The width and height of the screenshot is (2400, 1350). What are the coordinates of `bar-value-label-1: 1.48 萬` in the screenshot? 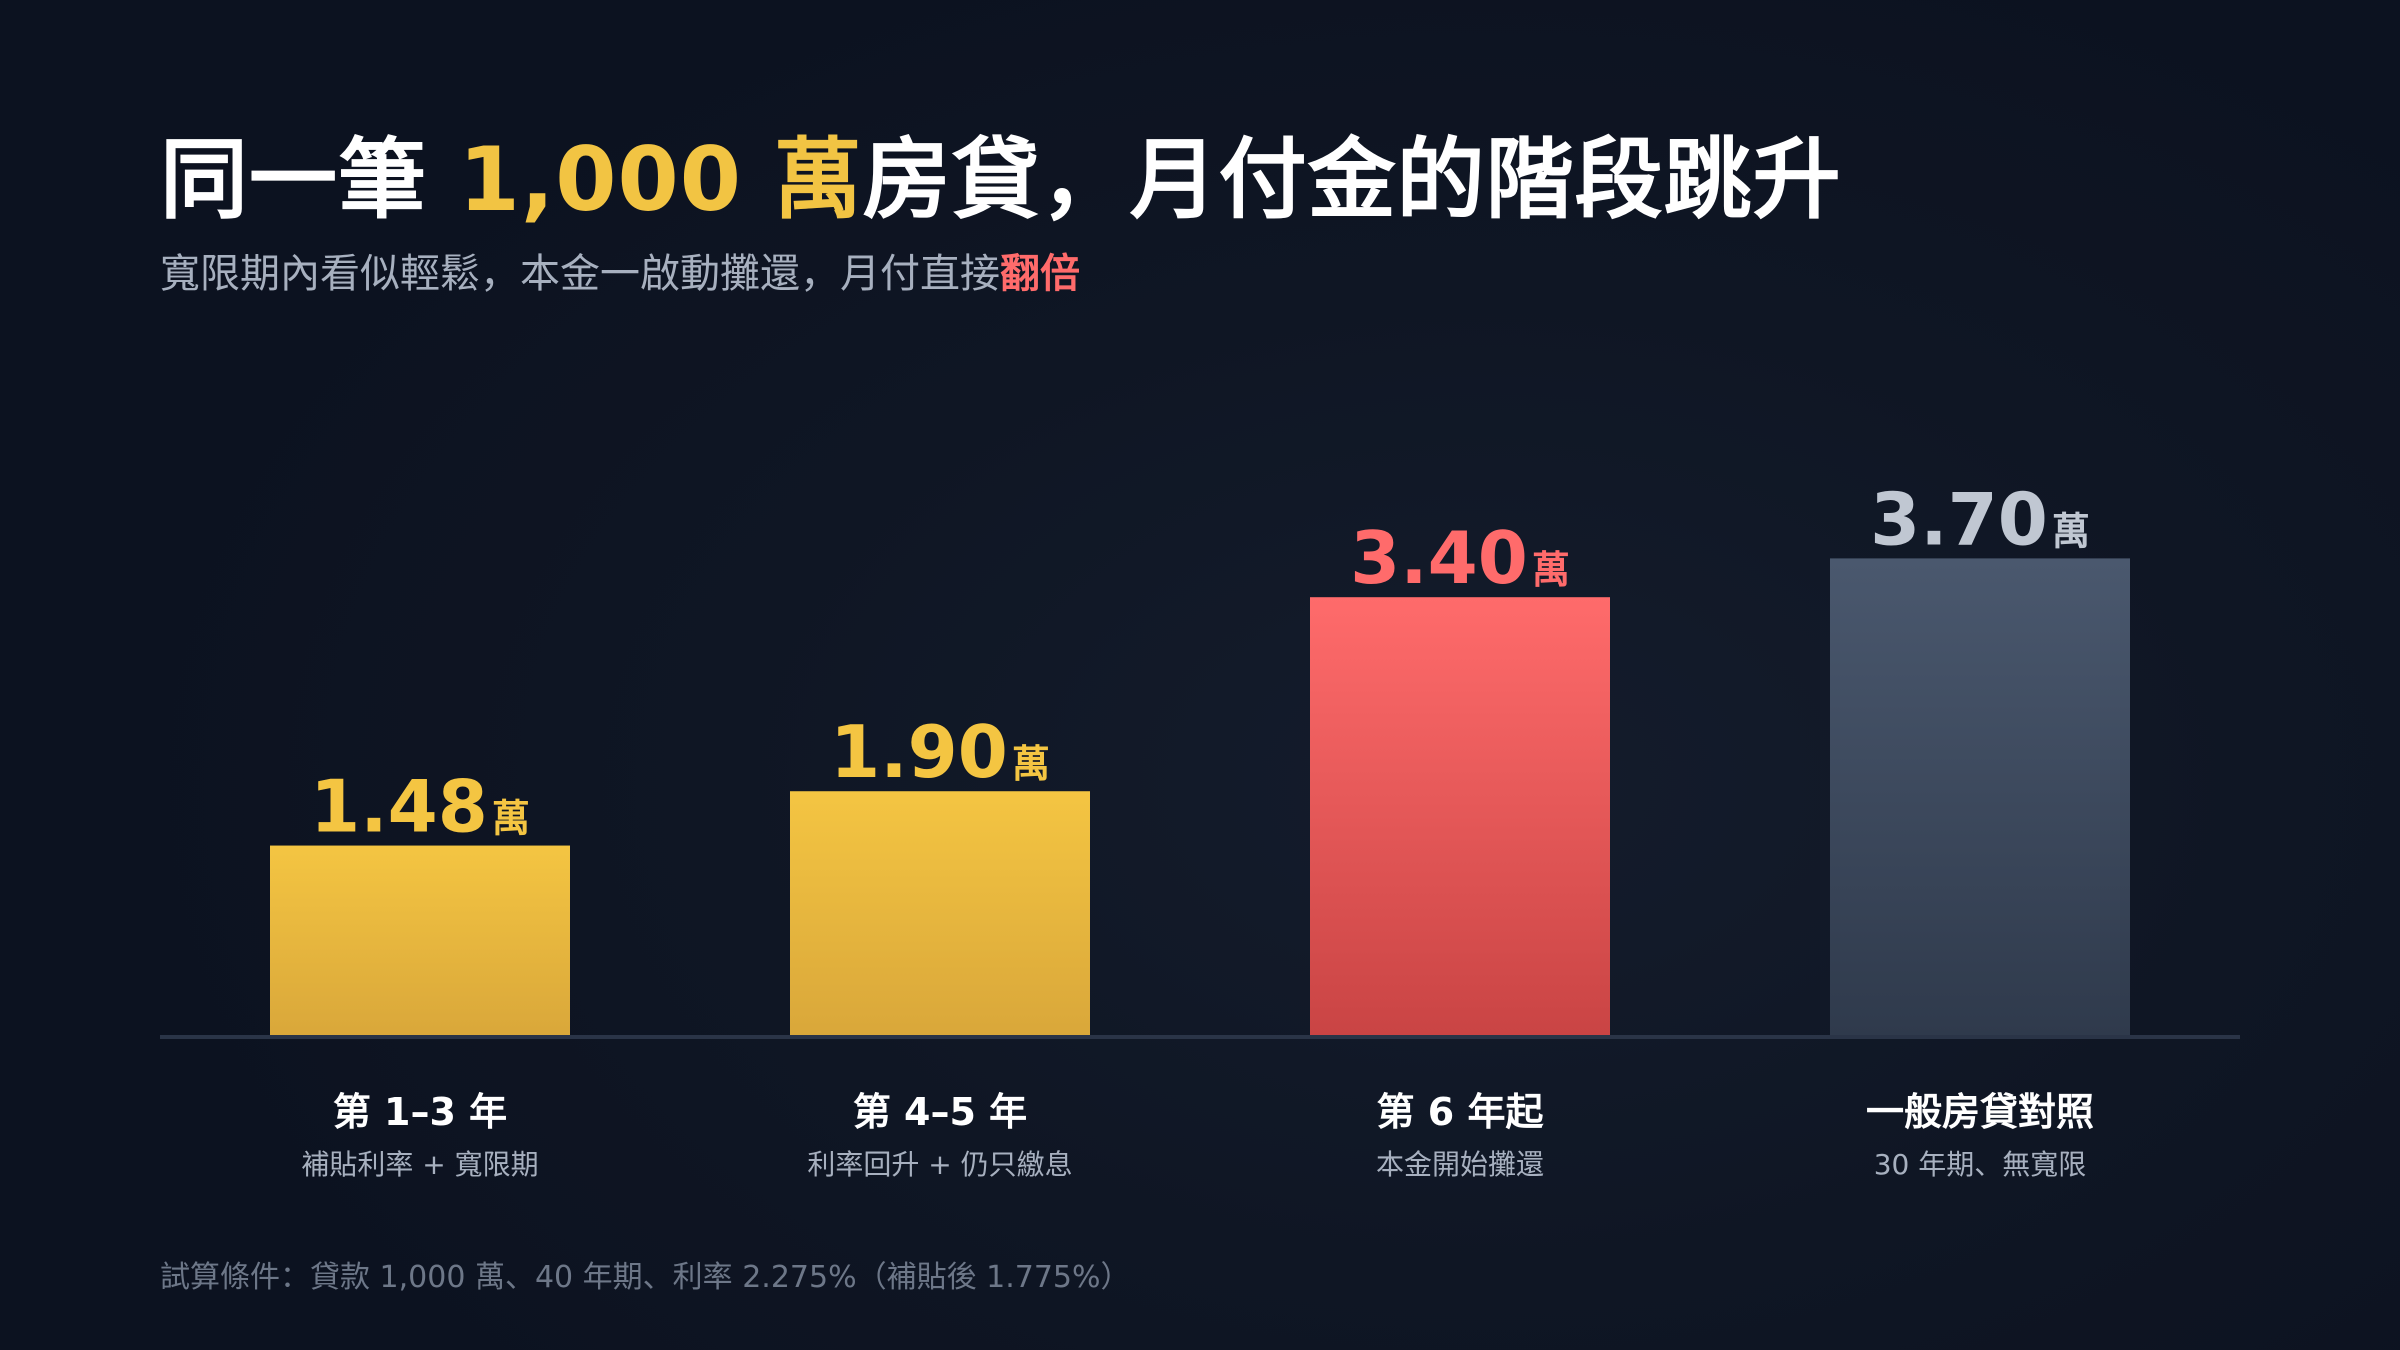 It's located at (420, 807).